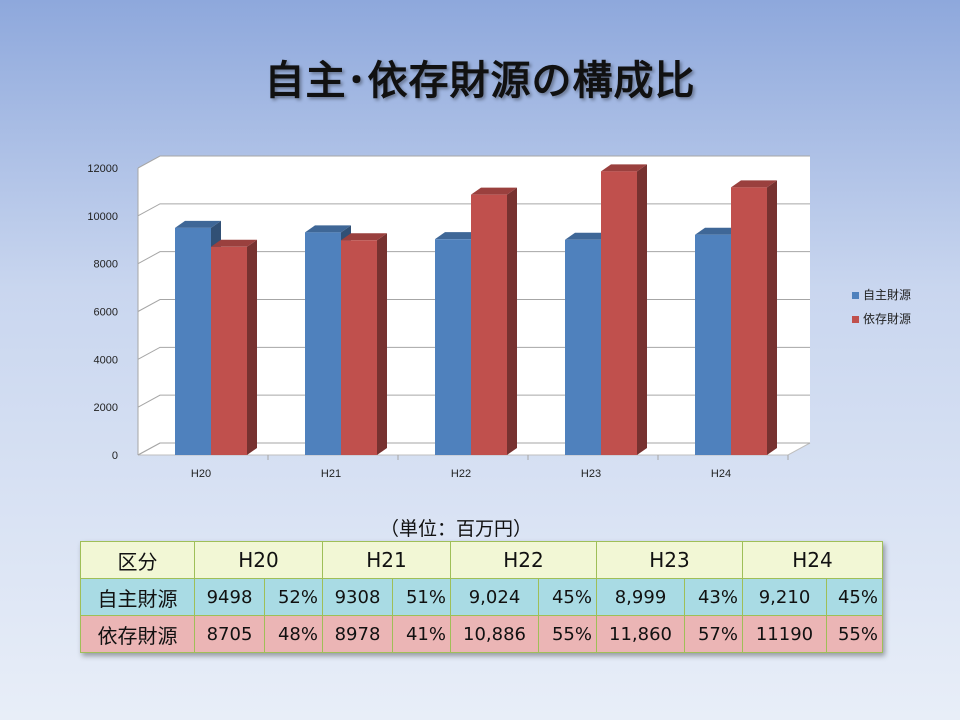  I want to click on table-cell-value: 9498, so click(229, 597).